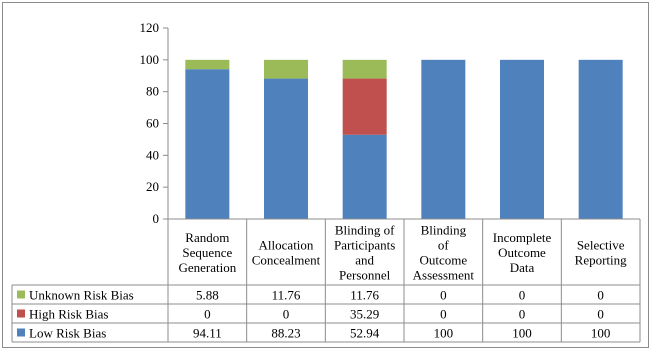 This screenshot has width=652, height=351. Describe the element at coordinates (286, 245) in the screenshot. I see `category-label: Allocation` at that location.